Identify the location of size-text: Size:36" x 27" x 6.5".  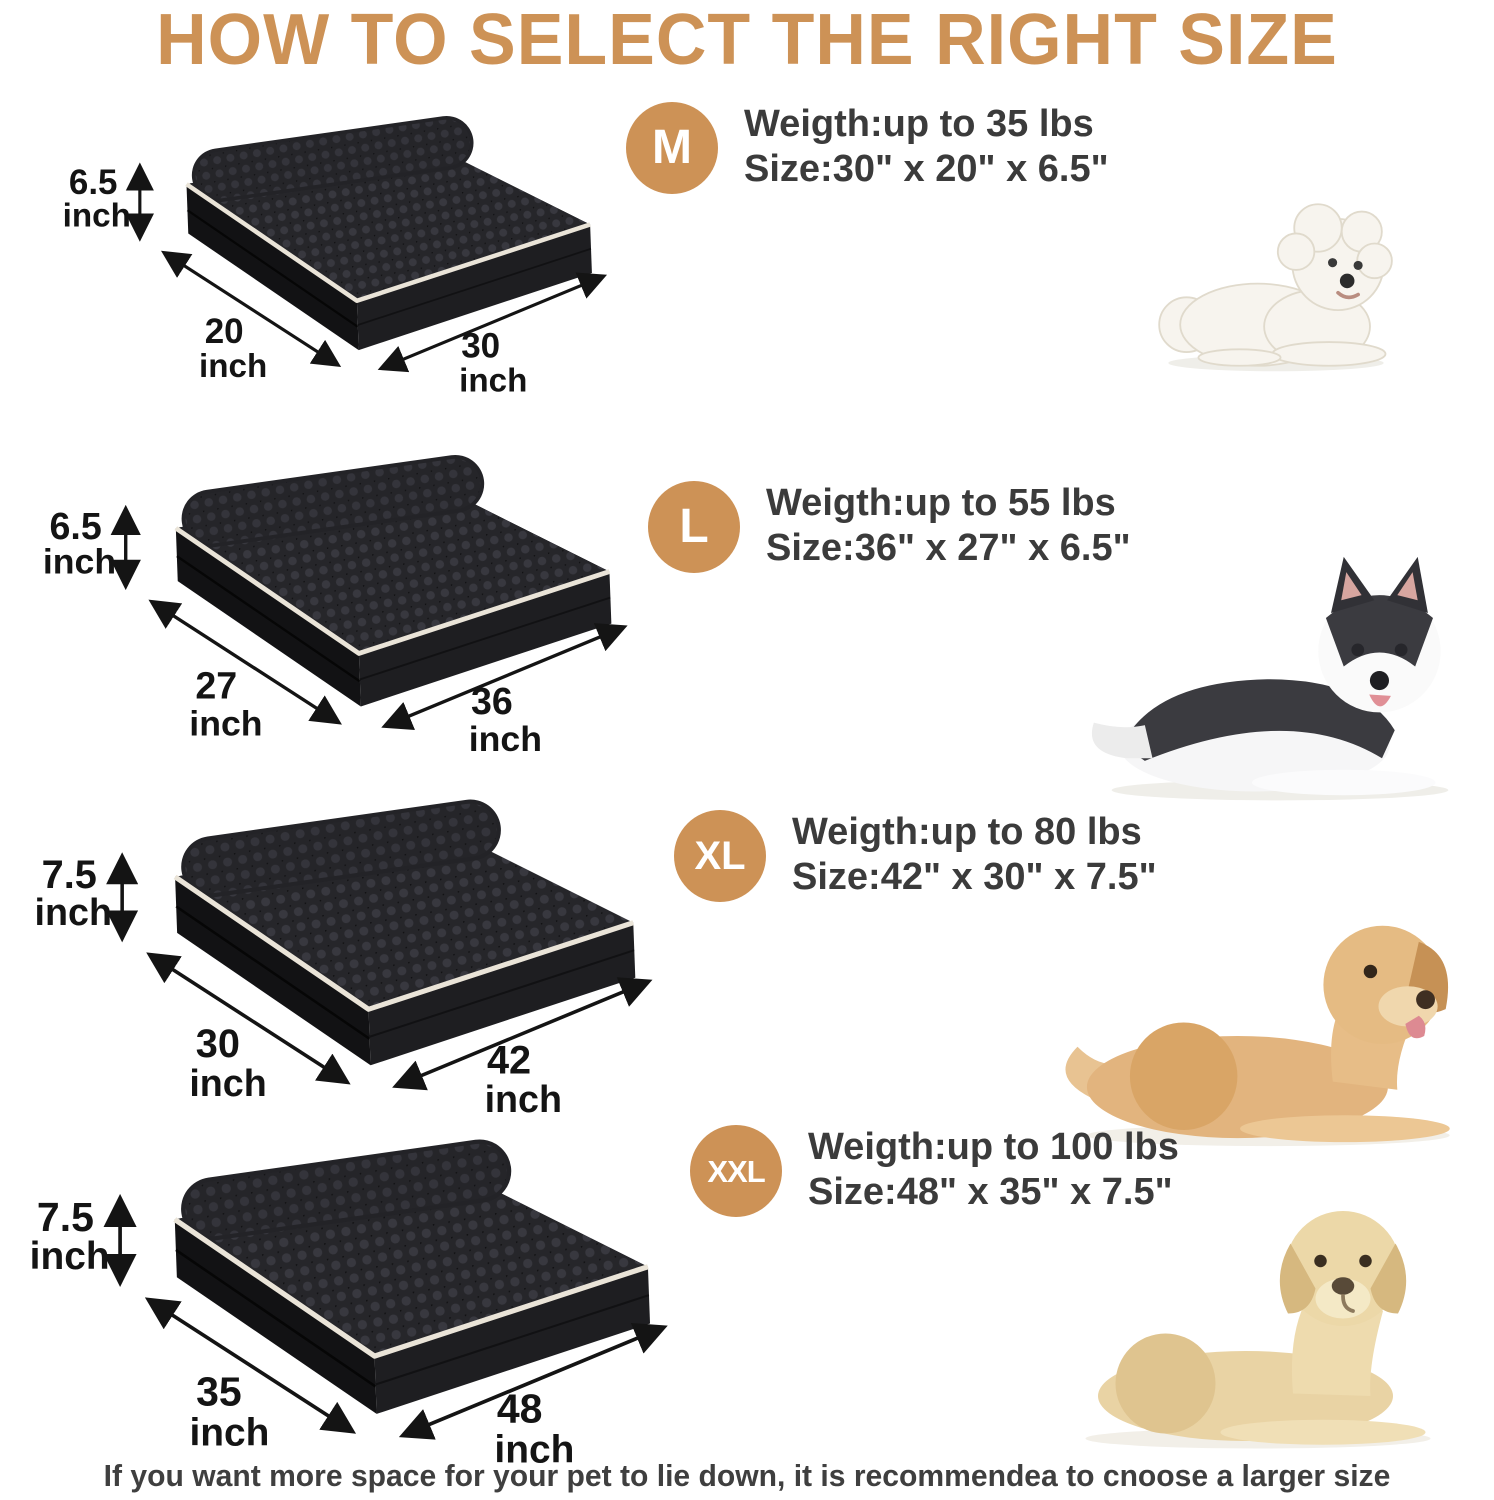
(948, 547).